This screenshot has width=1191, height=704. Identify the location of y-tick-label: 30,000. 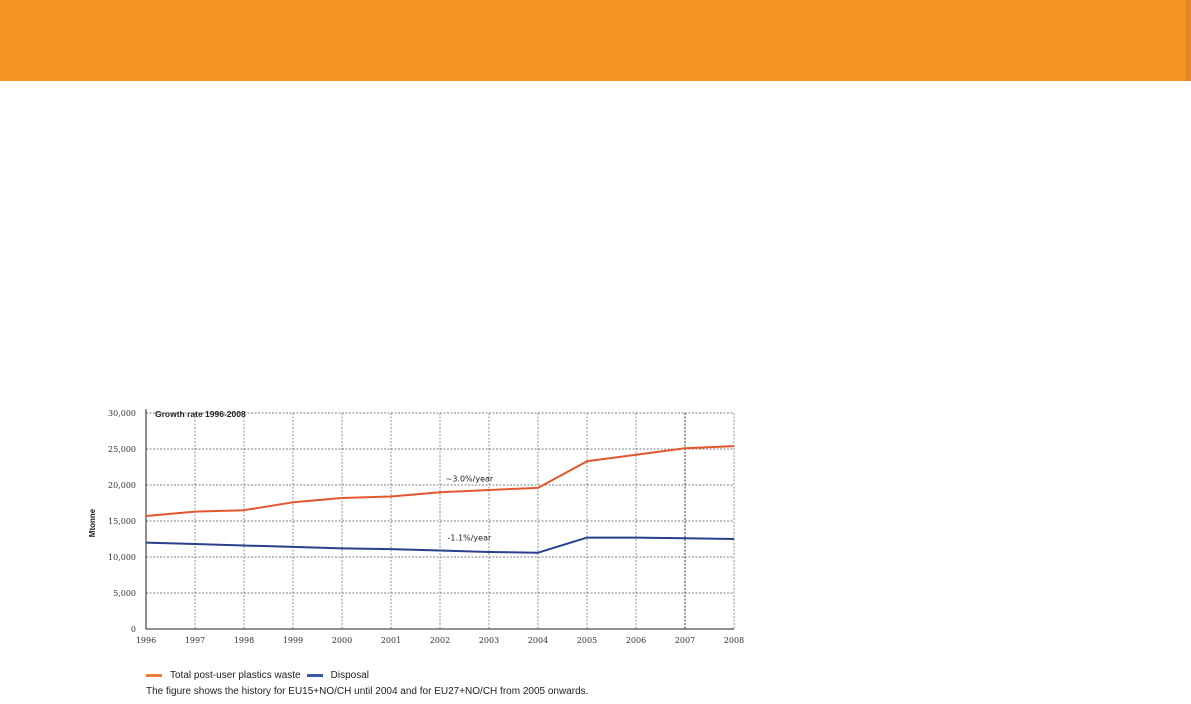
(122, 413).